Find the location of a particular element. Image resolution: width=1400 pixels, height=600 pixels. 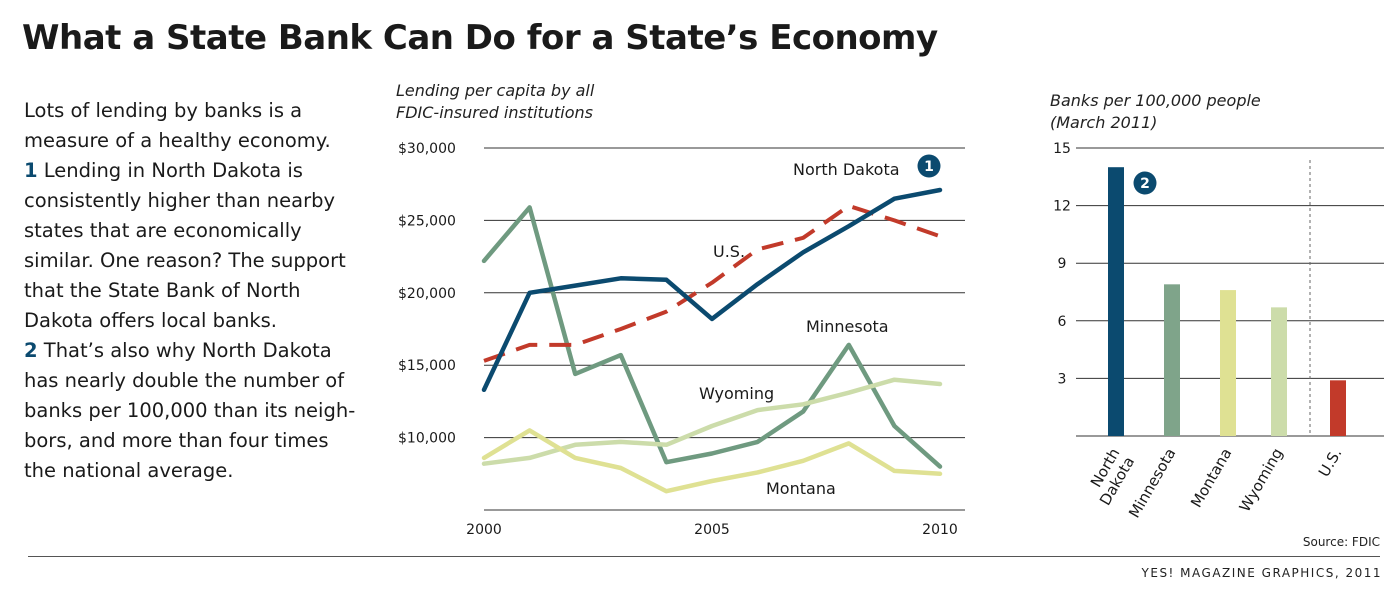

line-chart-subtitle-line-2: FDIC-insured institutions is located at coordinates (494, 112).